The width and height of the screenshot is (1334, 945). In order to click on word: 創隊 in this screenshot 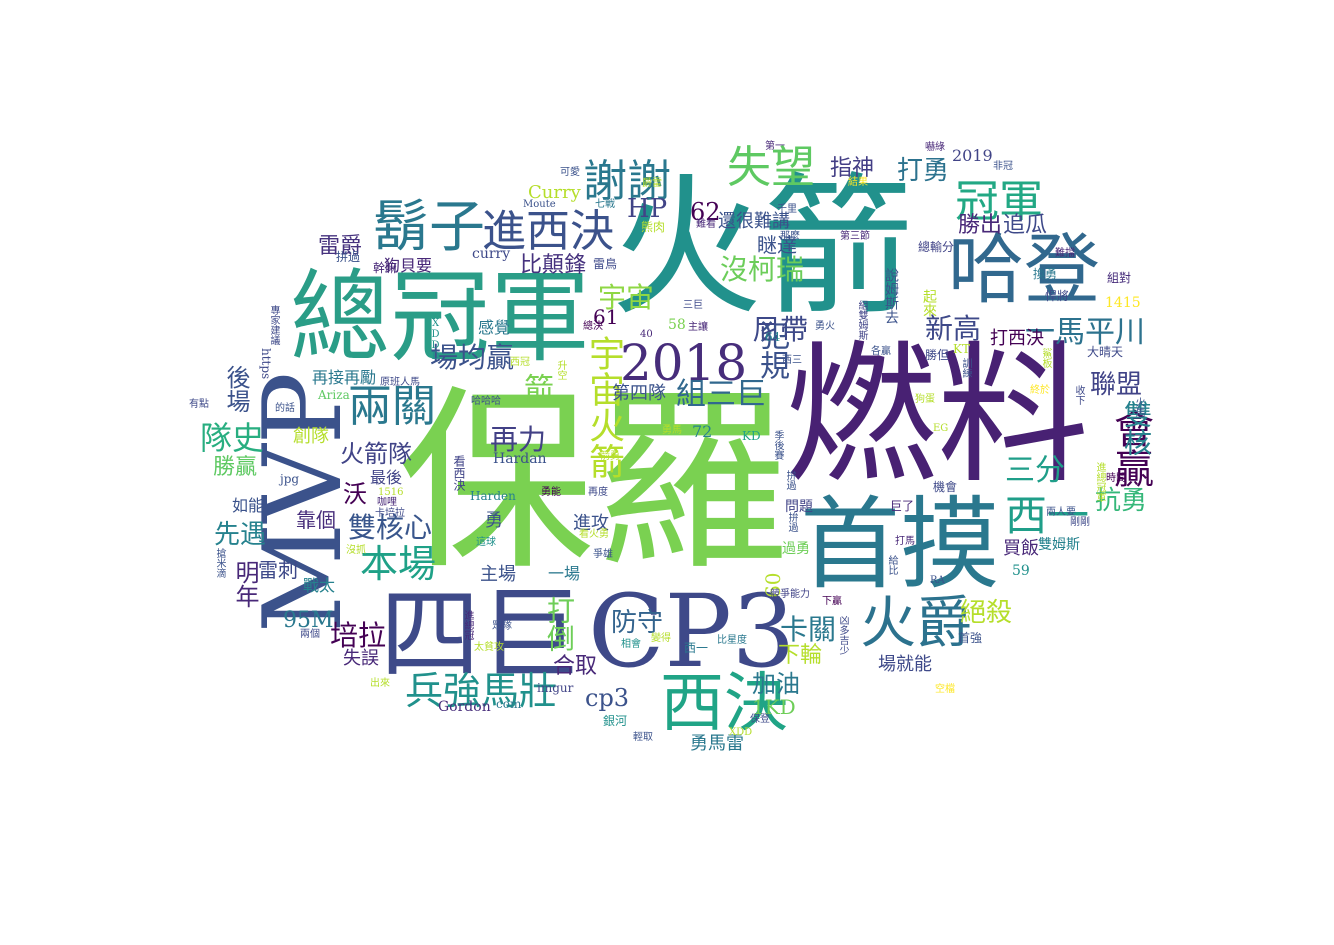, I will do `click(311, 436)`.